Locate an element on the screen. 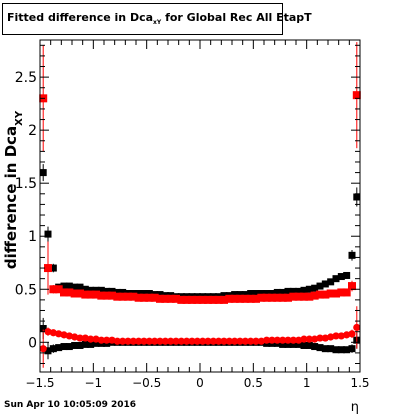 Image resolution: width=400 pixels, height=414 pixels. x-tick-labels: −1.5 −1 −0.5 0 0.5 1 1.5 is located at coordinates (197, 383).